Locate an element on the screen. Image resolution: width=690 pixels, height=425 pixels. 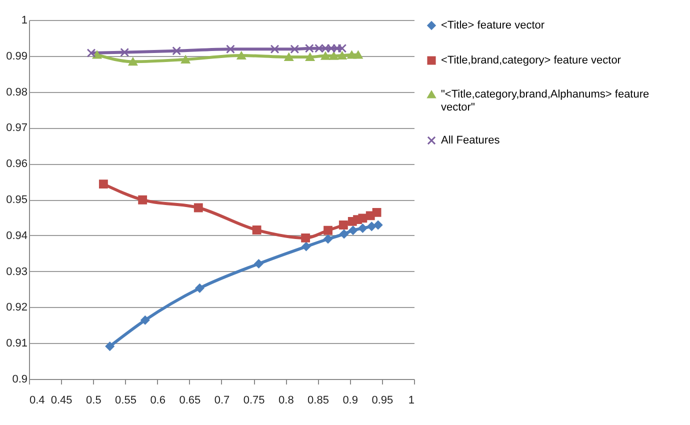
y-tick-label: 0.94 is located at coordinates (17, 236).